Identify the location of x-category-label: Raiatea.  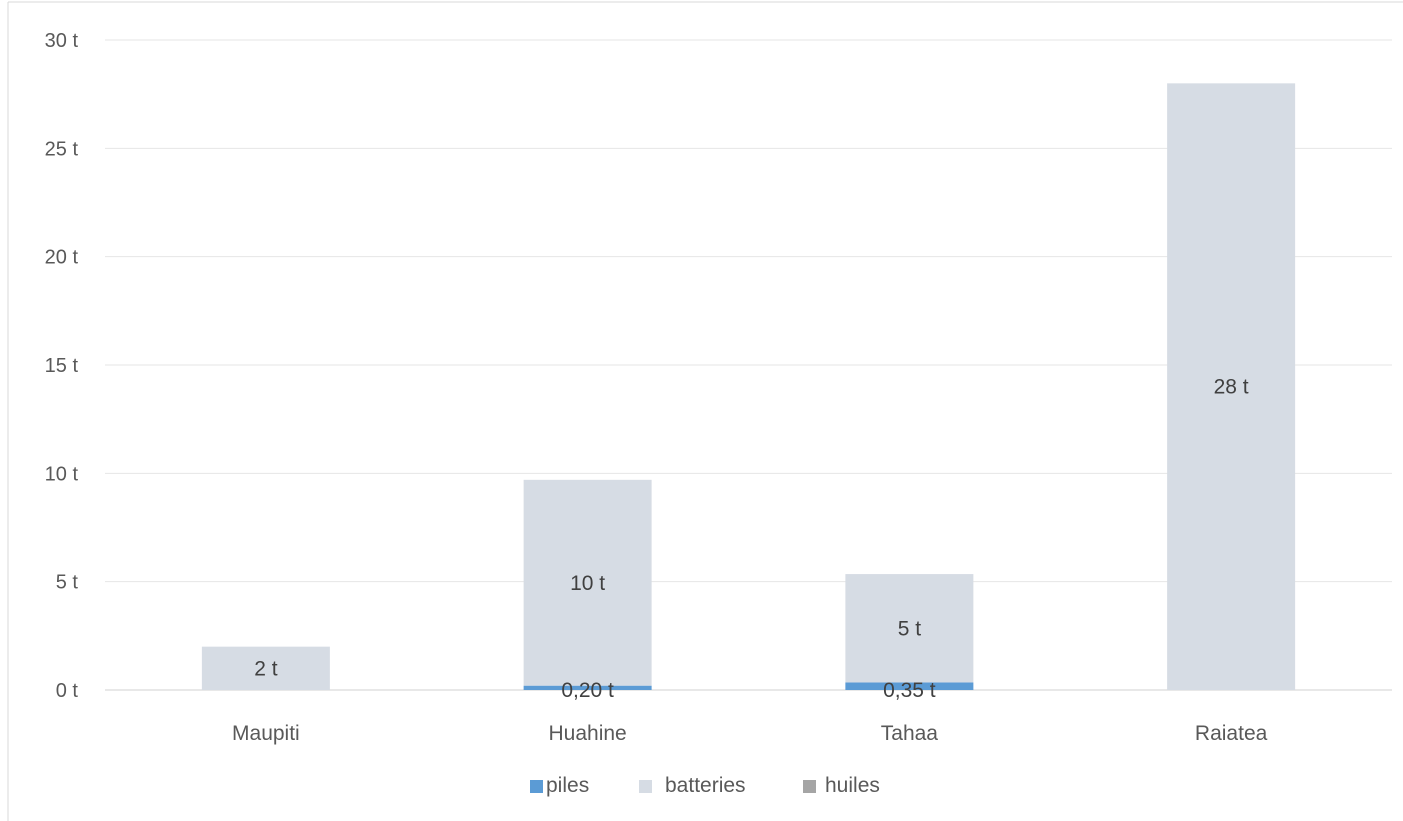
(1231, 733).